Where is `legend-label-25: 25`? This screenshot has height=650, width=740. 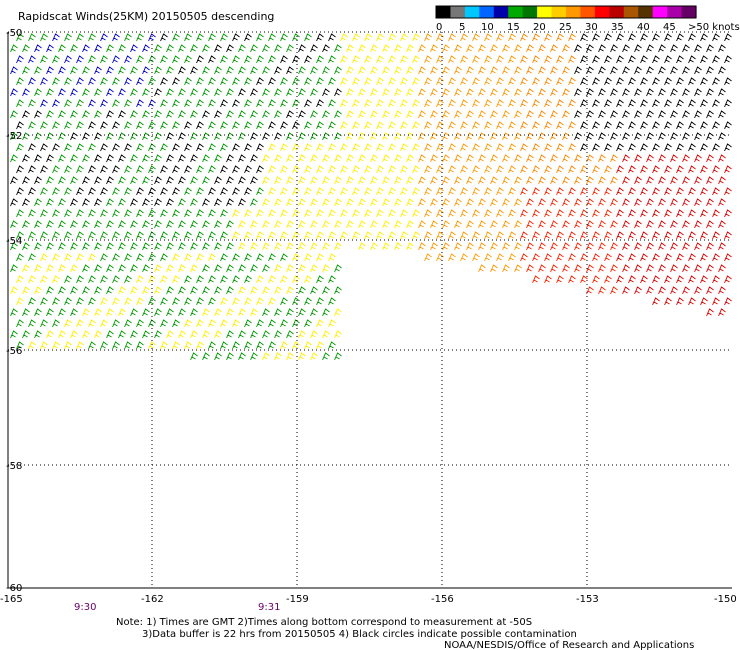
legend-label-25: 25 is located at coordinates (565, 27).